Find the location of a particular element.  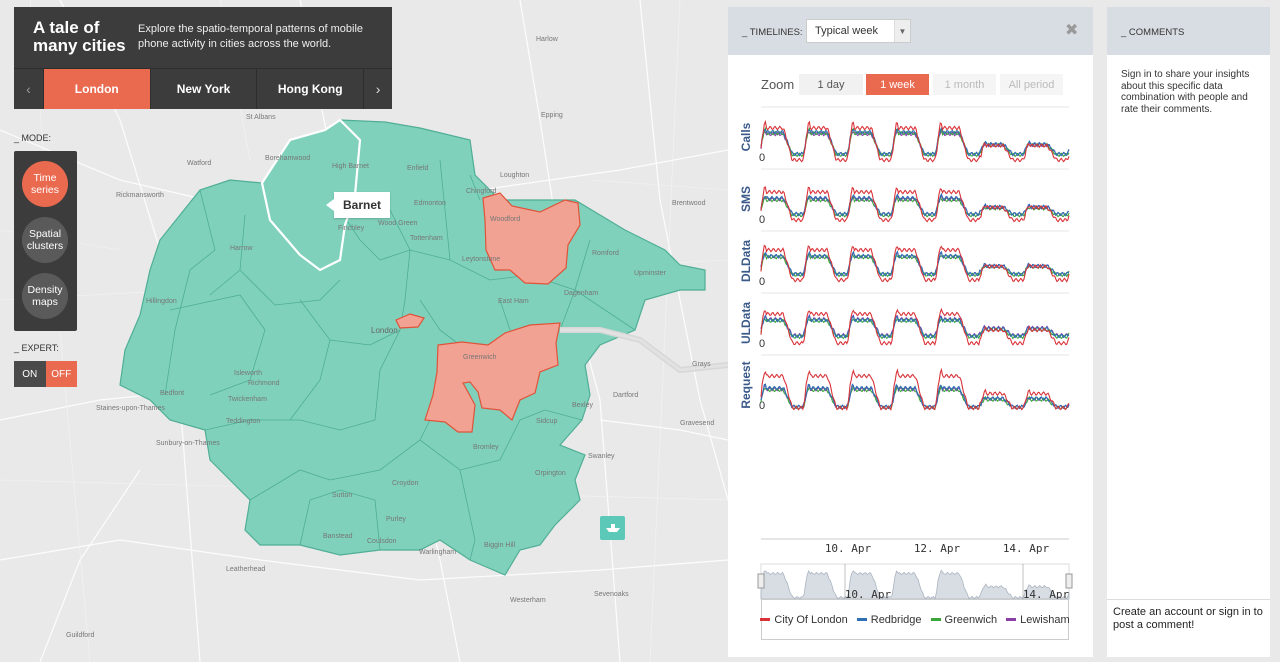

mode-spatial-clusters-button: Spatial clusters is located at coordinates (45, 240).